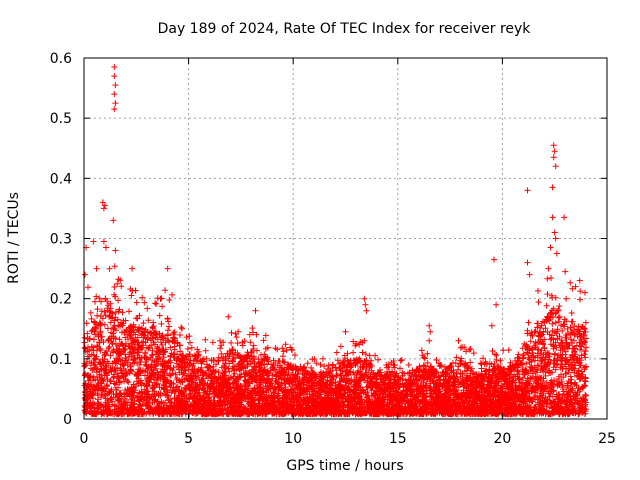  What do you see at coordinates (14, 238) in the screenshot?
I see `y-axis-label: ROTI / TECUs` at bounding box center [14, 238].